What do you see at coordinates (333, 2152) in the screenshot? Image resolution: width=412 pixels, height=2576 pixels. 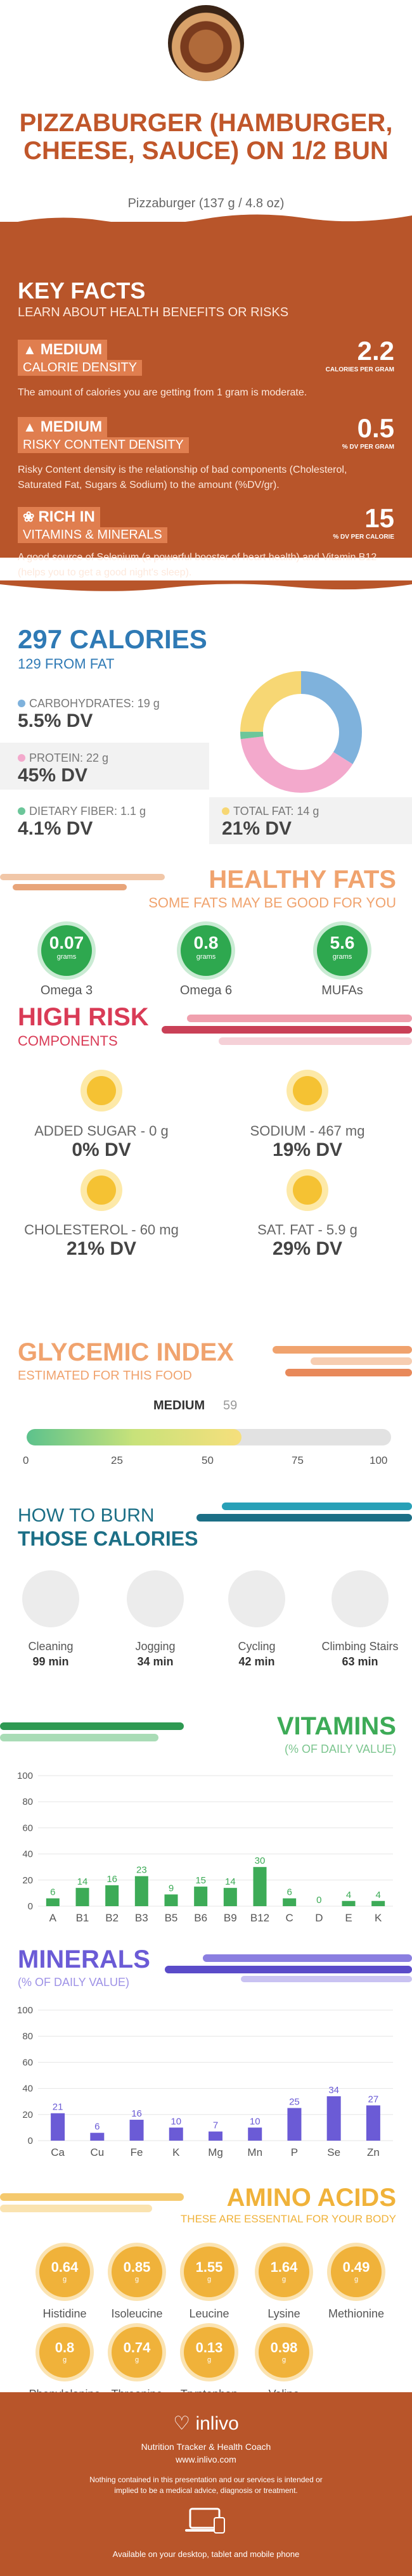 I see `x-tick-label: Se` at bounding box center [333, 2152].